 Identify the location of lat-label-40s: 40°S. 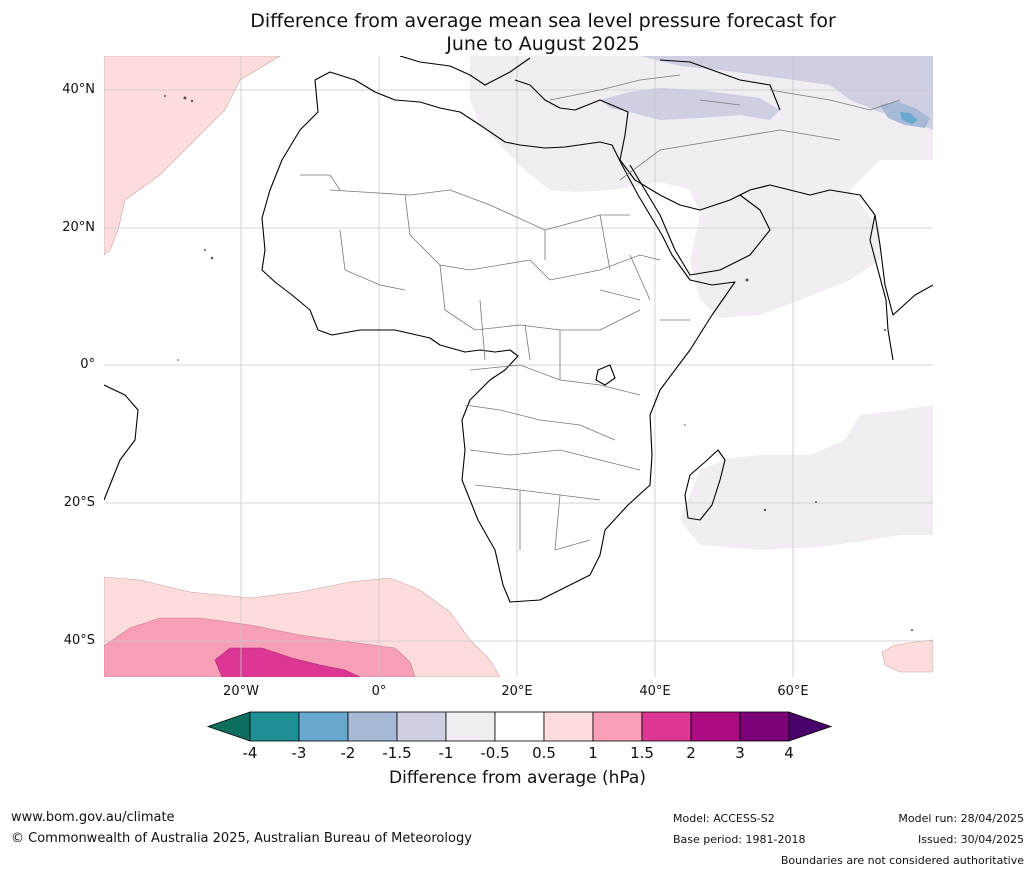
(79, 640).